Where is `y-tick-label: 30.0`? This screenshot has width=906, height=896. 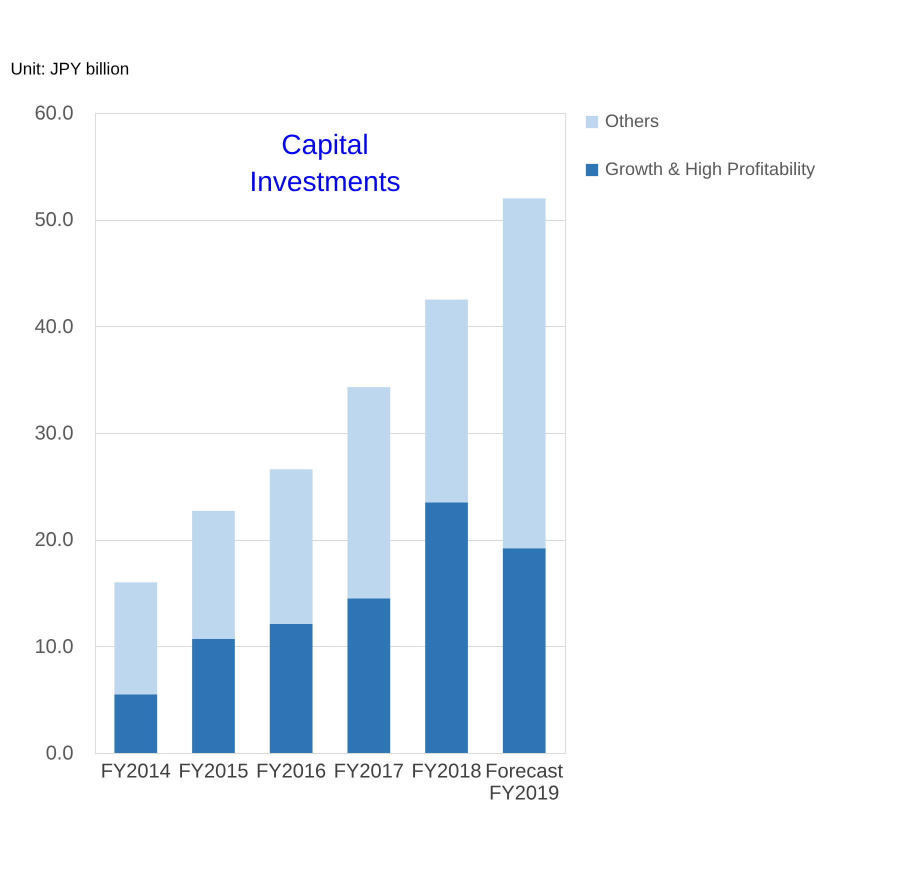
y-tick-label: 30.0 is located at coordinates (54, 433).